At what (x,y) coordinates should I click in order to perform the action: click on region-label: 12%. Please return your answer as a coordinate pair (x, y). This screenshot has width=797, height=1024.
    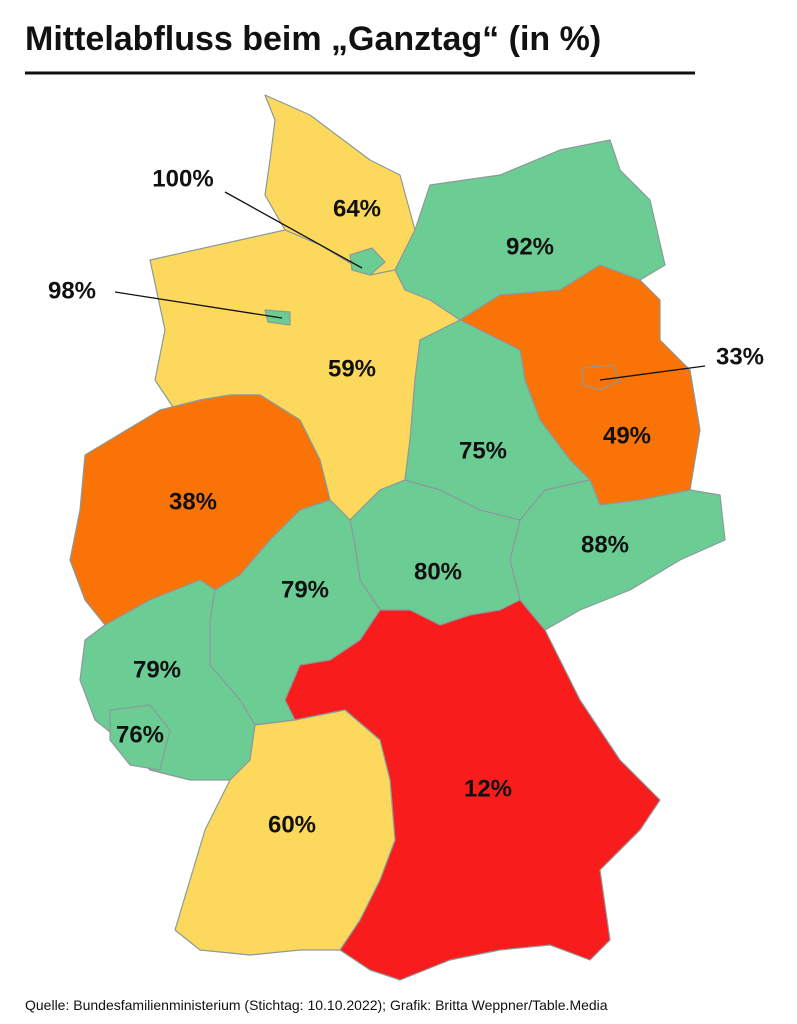
    Looking at the image, I should click on (488, 788).